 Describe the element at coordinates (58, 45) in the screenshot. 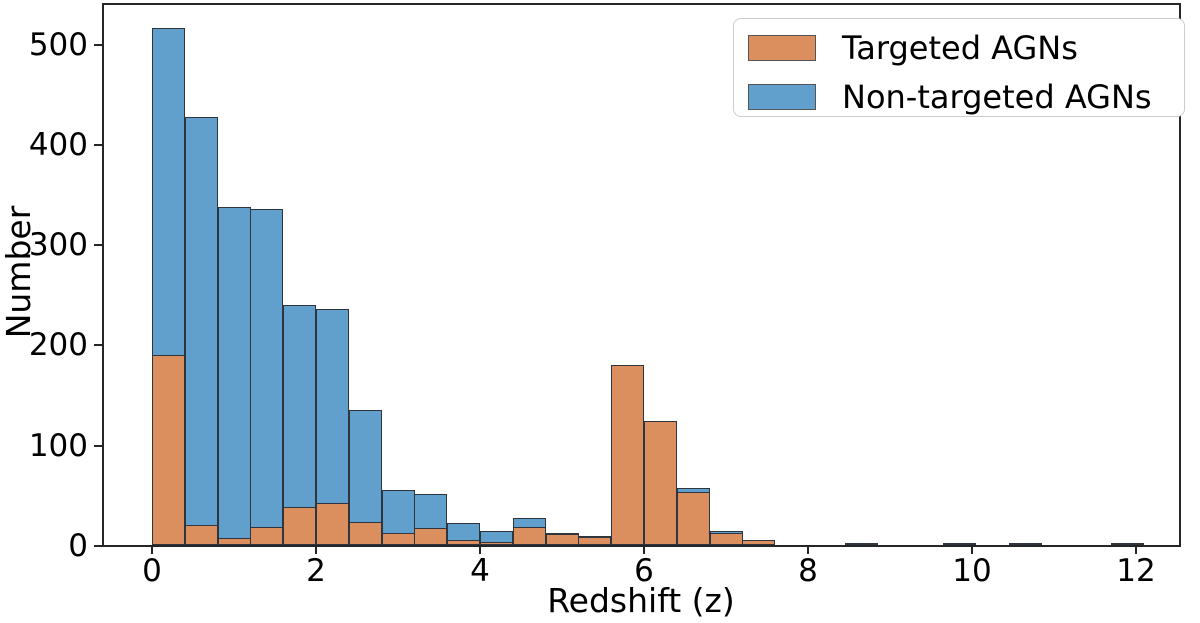

I see `y-tick-label: 500` at that location.